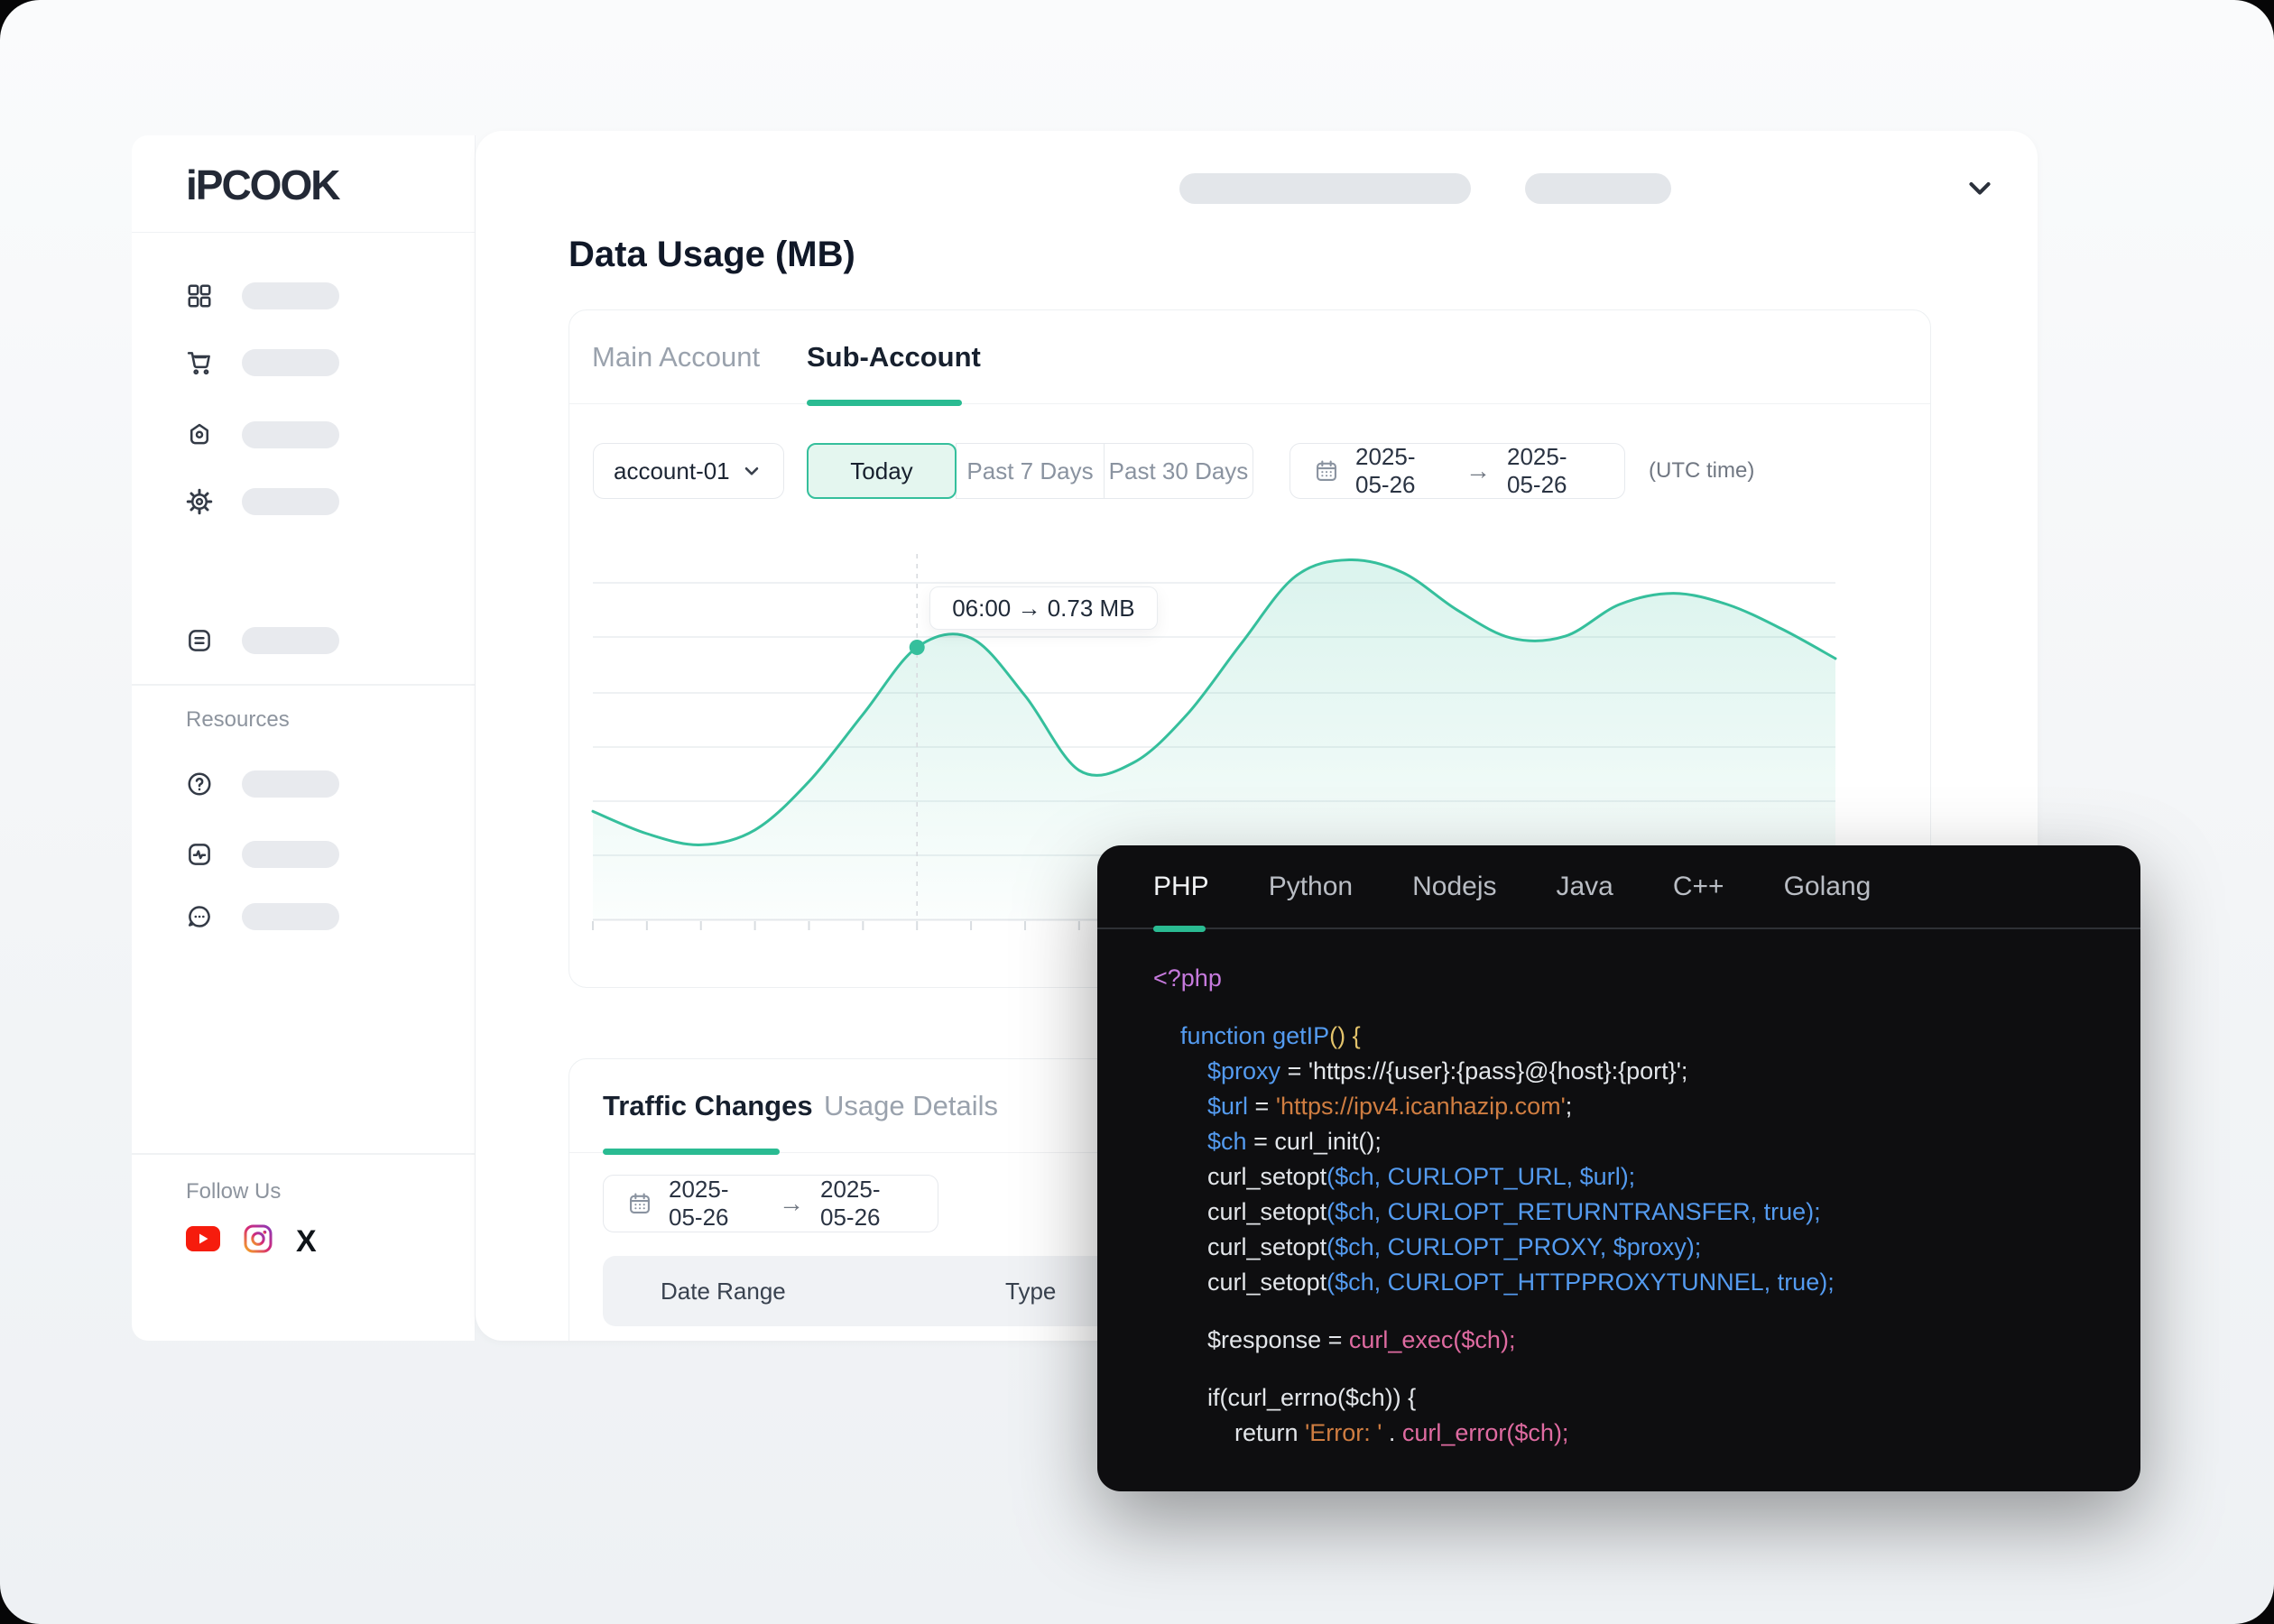 The image size is (2274, 1624). I want to click on code-tab-java: Java, so click(1584, 886).